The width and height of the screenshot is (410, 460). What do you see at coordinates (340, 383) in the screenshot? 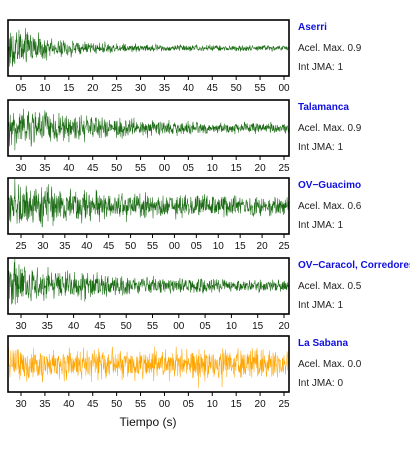
I see `int-jma-value: 0` at bounding box center [340, 383].